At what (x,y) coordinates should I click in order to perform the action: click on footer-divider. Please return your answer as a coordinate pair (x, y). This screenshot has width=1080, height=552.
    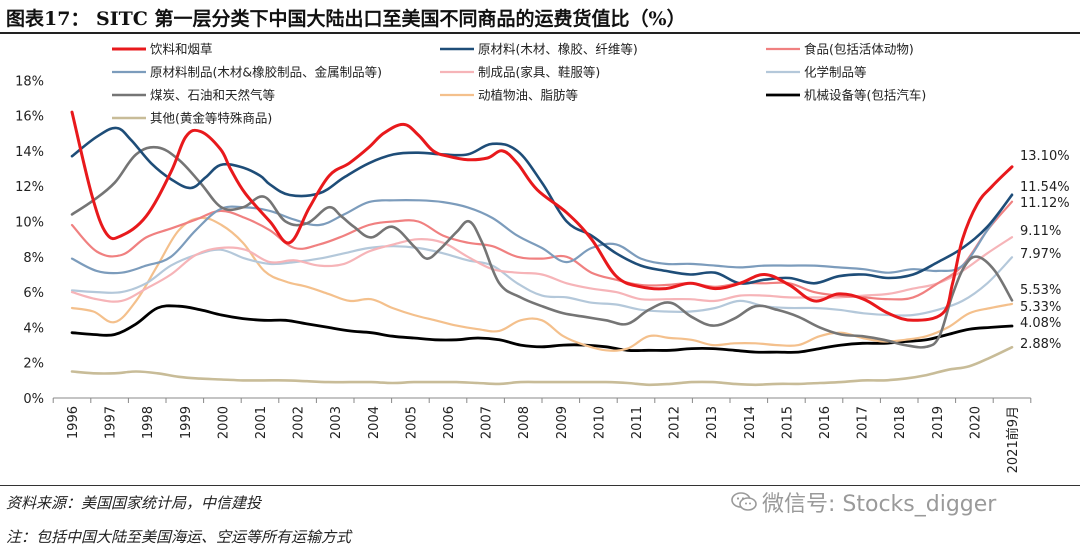
    Looking at the image, I should click on (540, 485).